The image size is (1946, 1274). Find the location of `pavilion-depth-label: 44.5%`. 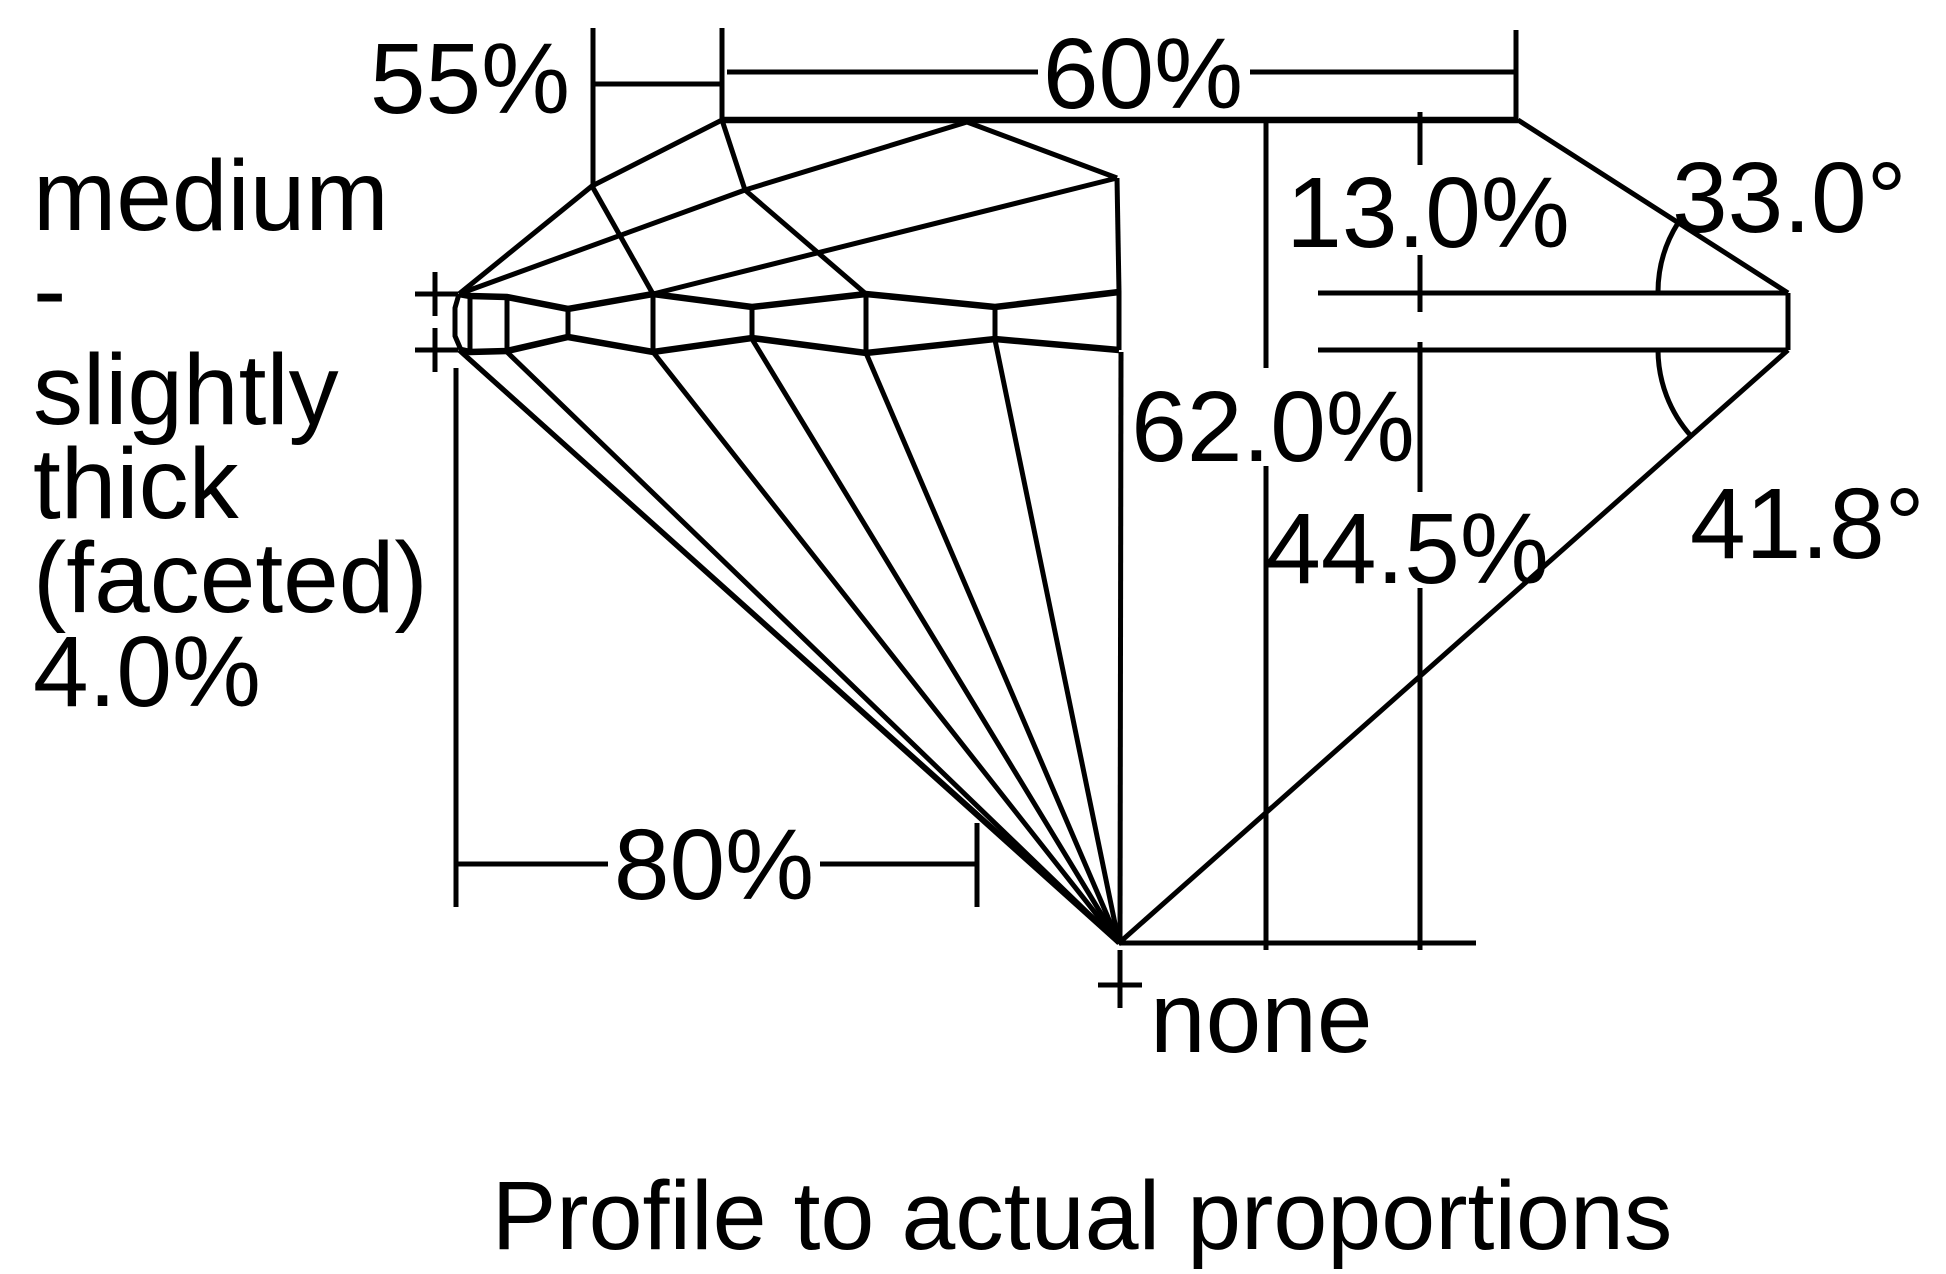

pavilion-depth-label: 44.5% is located at coordinates (1407, 549).